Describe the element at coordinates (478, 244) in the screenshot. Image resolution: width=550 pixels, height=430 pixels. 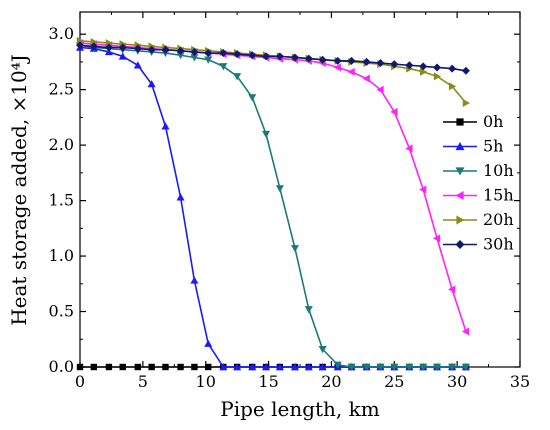
I see `legend-item-30h: 30h` at that location.